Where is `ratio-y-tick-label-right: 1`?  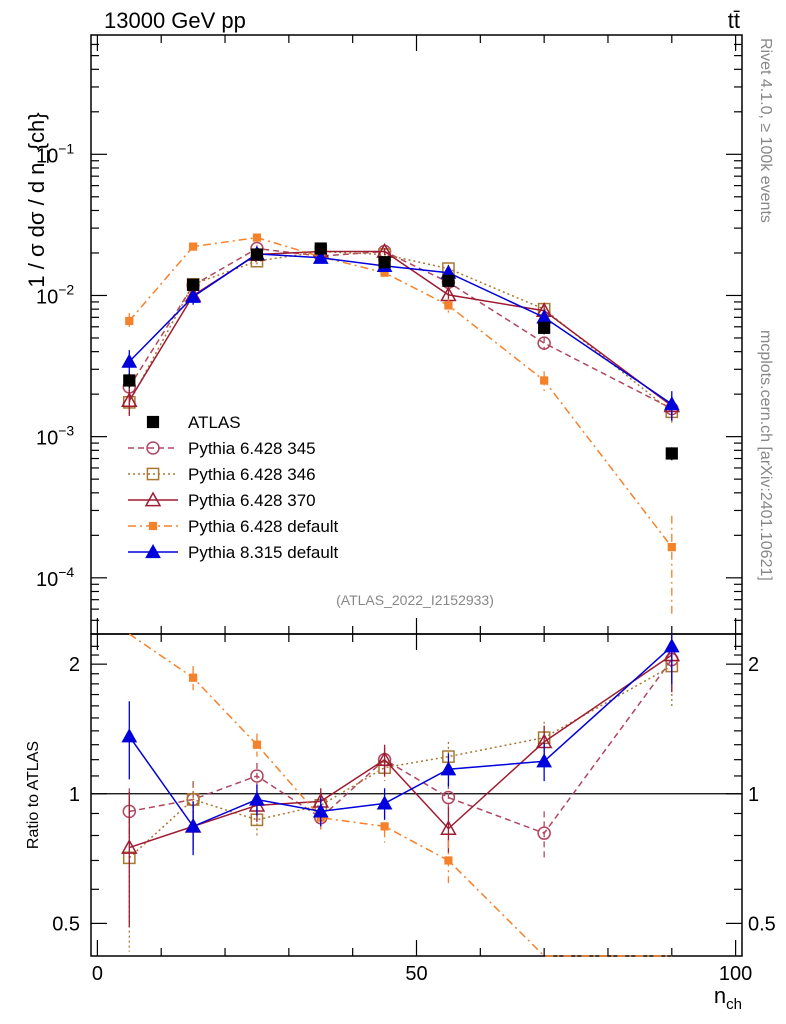 ratio-y-tick-label-right: 1 is located at coordinates (753, 795).